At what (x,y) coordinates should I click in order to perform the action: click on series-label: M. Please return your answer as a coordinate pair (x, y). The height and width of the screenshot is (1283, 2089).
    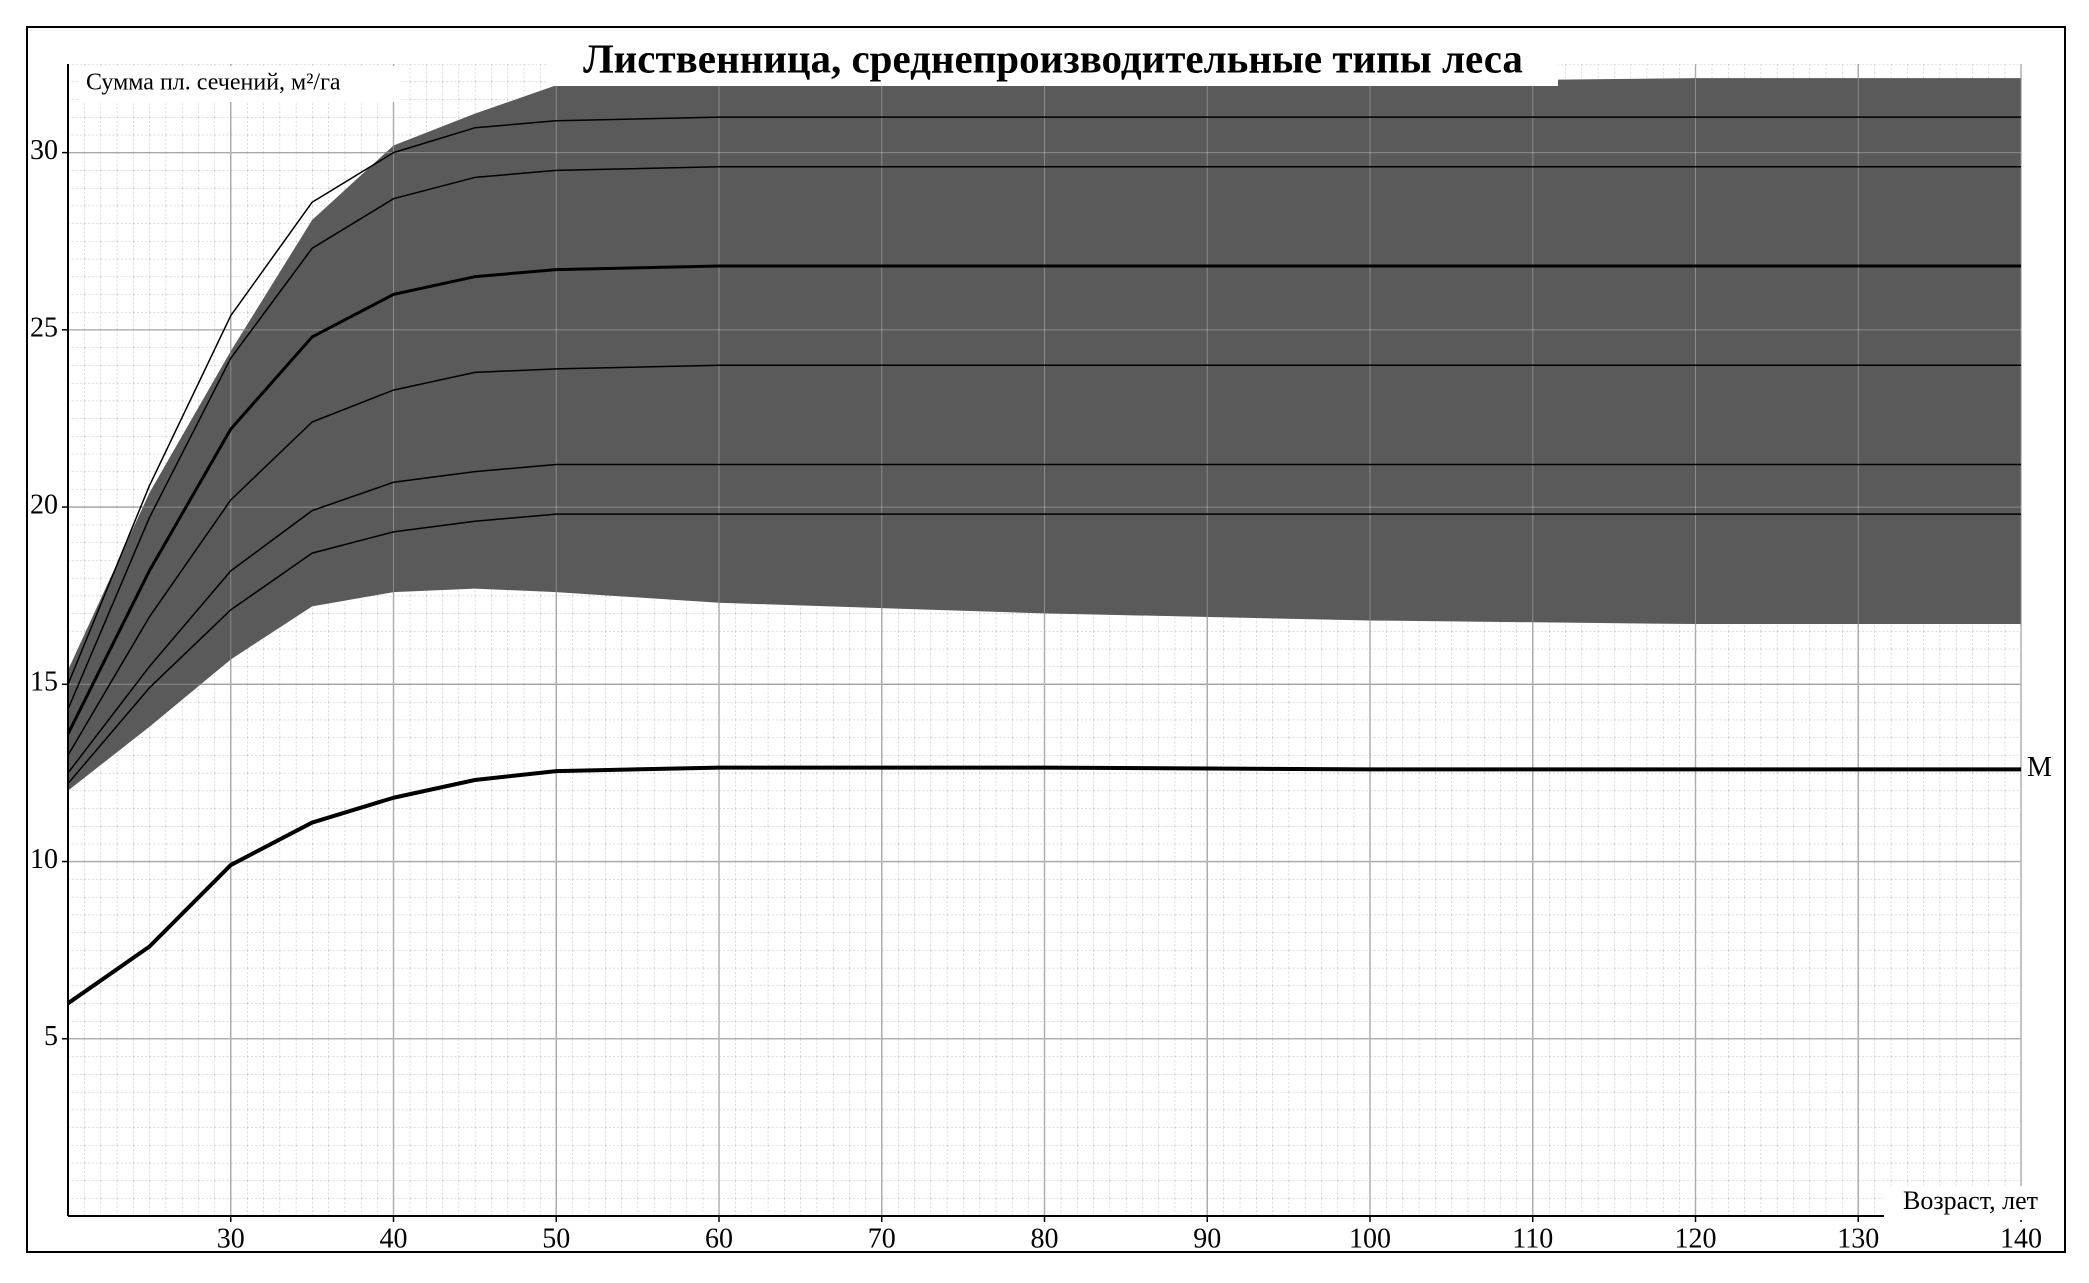
    Looking at the image, I should click on (2039, 767).